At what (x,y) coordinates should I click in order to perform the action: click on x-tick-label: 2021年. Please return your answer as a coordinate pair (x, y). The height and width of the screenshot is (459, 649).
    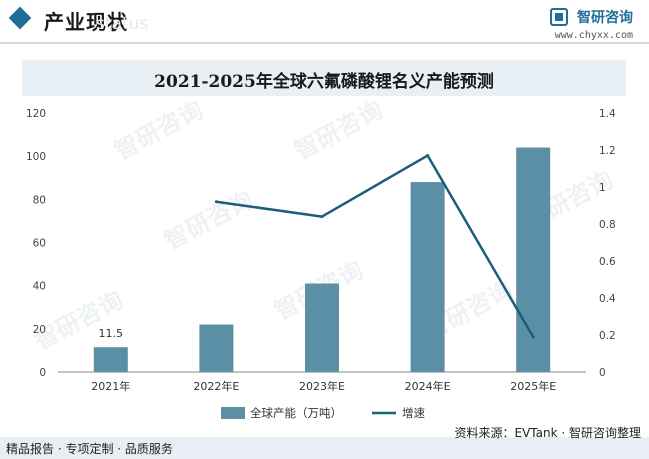
    Looking at the image, I should click on (110, 386).